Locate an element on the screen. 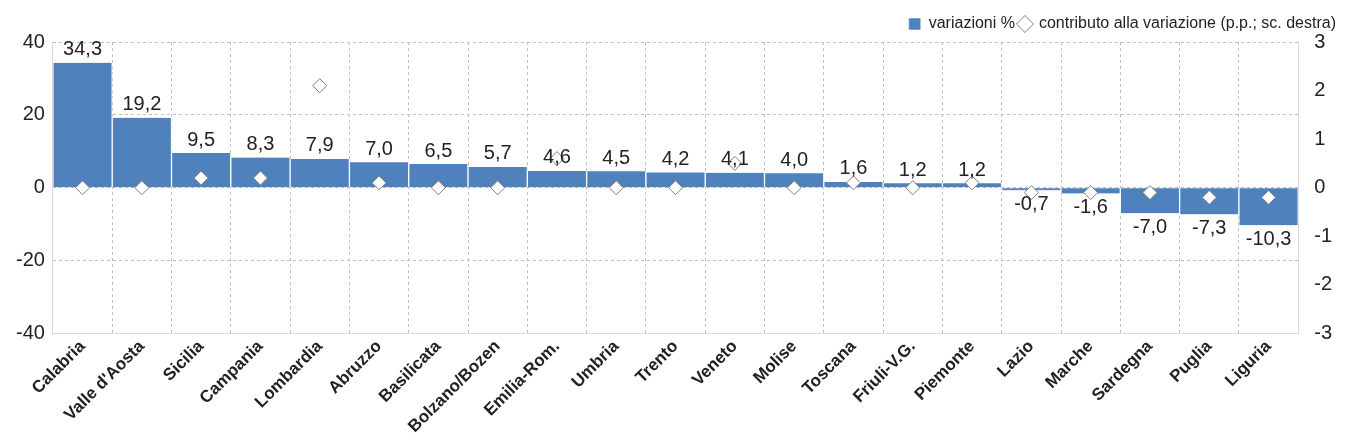 This screenshot has width=1352, height=448. data-label: 4,0 is located at coordinates (794, 158).